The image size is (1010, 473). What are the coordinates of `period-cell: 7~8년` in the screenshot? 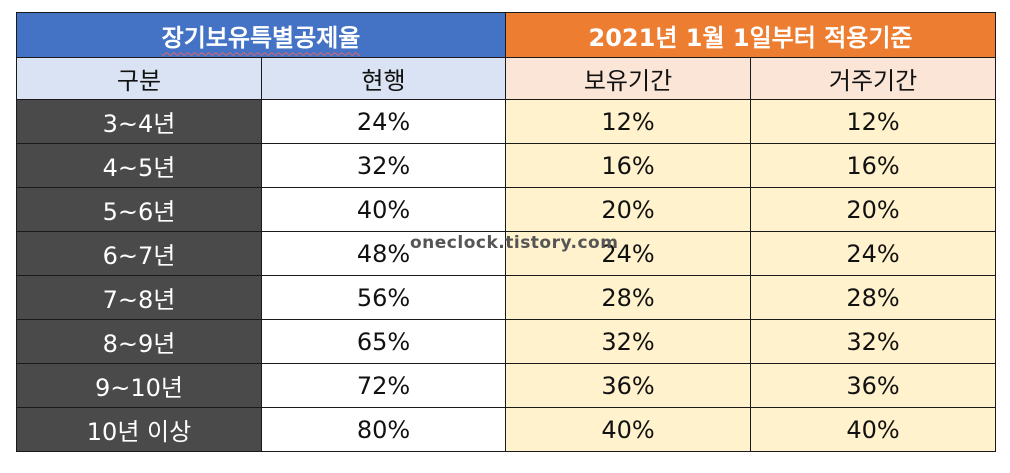 It's located at (139, 297).